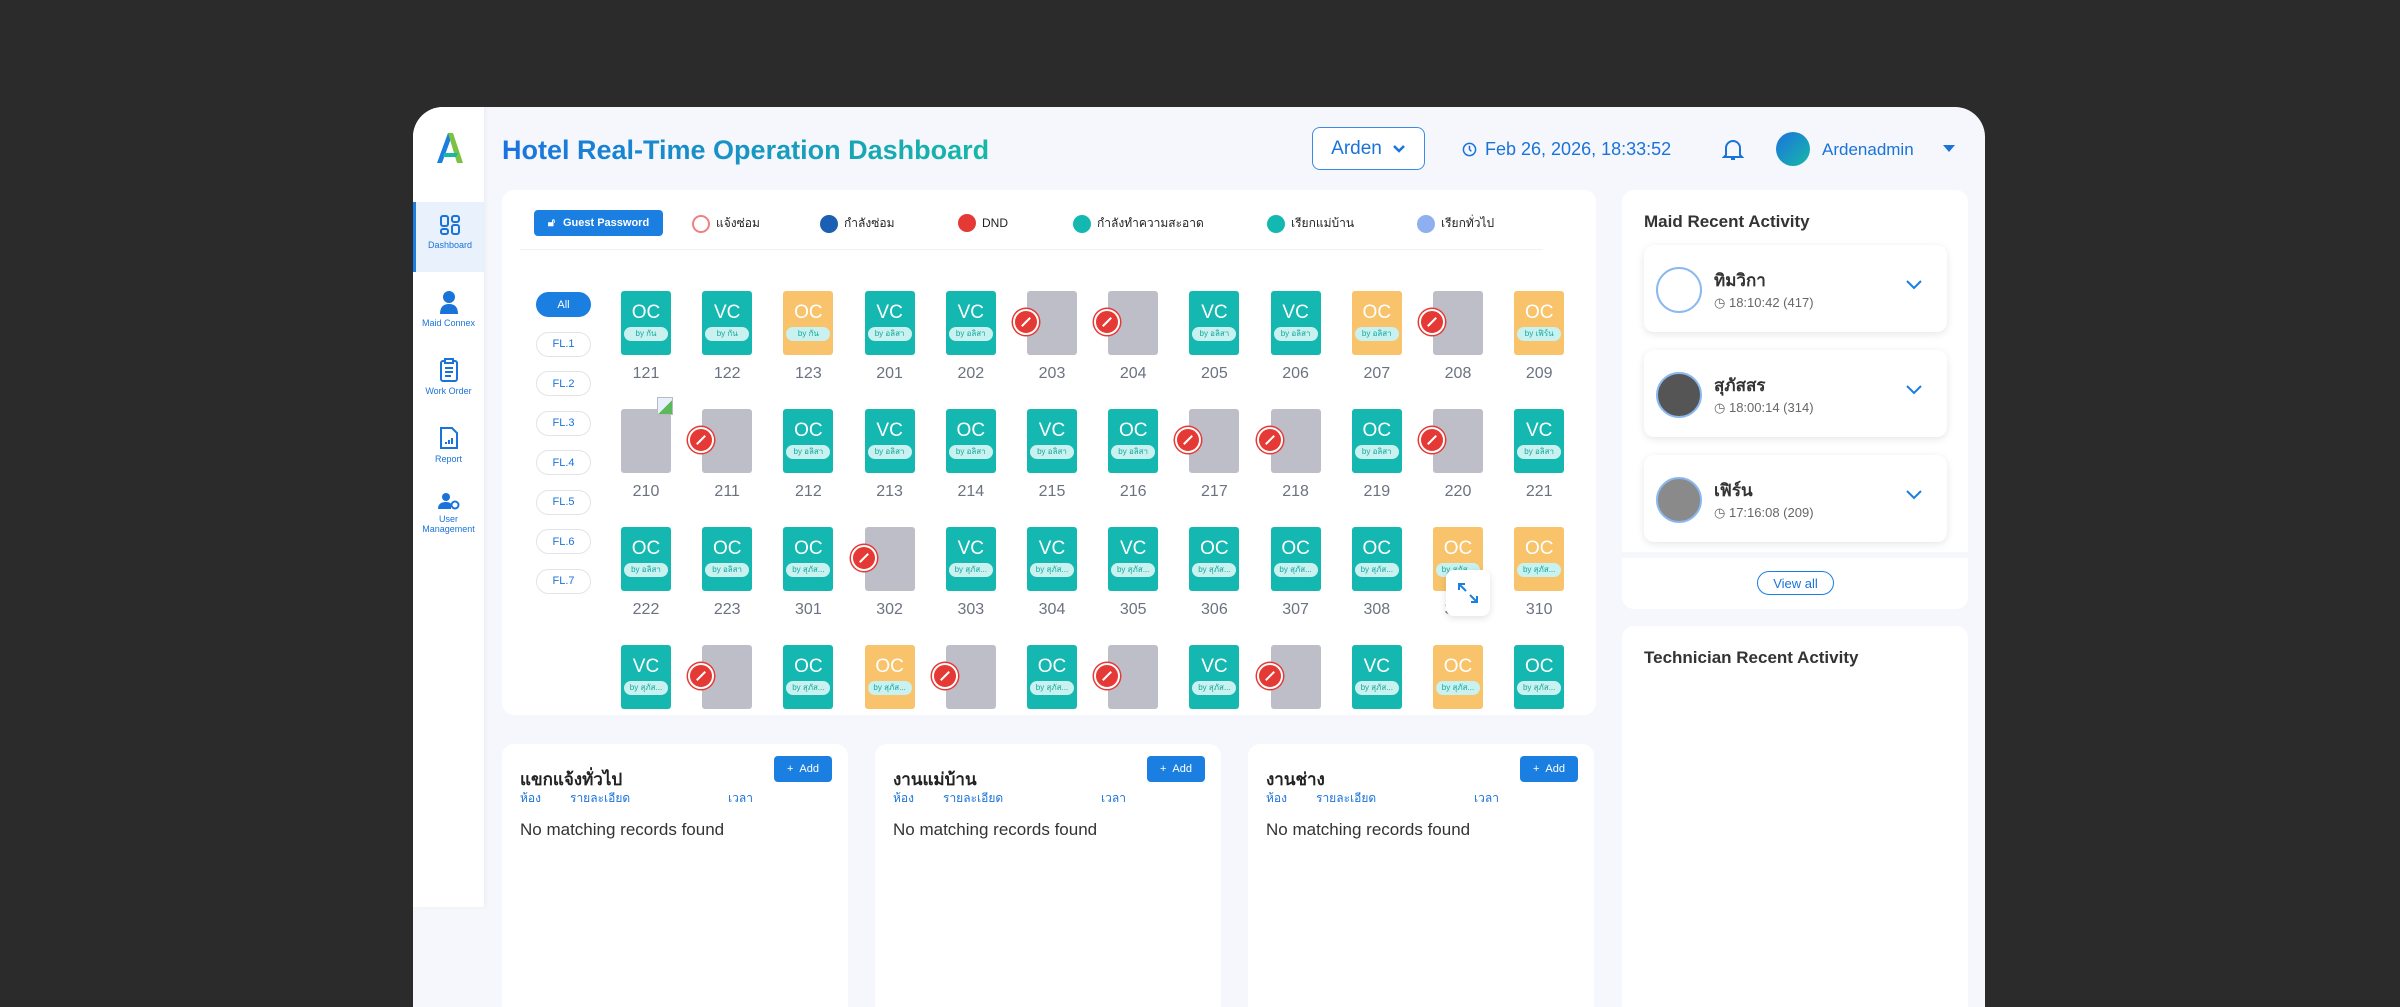  What do you see at coordinates (551, 222) in the screenshot?
I see `lock-icon: 🔓︎` at bounding box center [551, 222].